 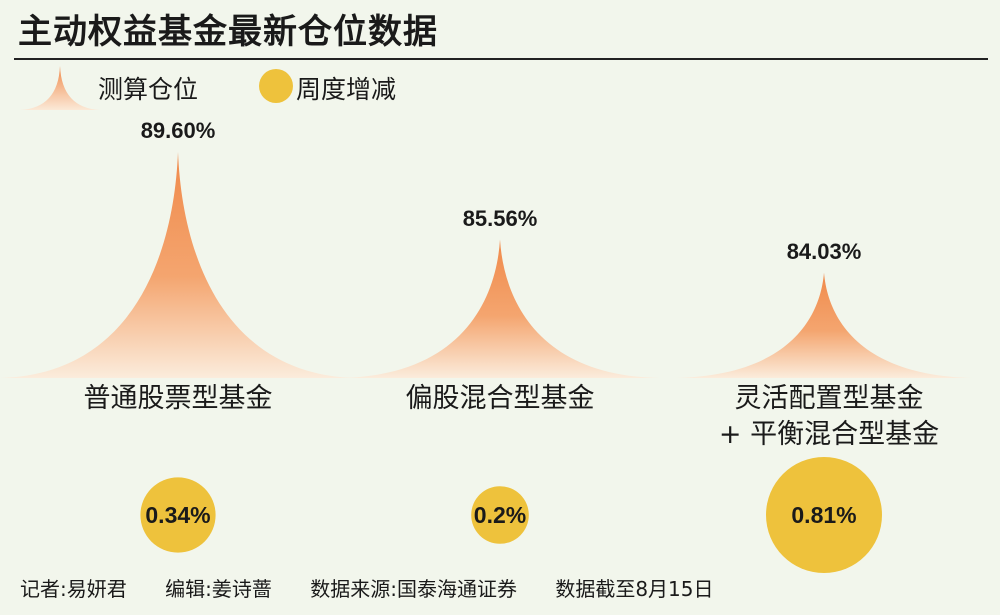 What do you see at coordinates (501, 59) in the screenshot?
I see `title-divider` at bounding box center [501, 59].